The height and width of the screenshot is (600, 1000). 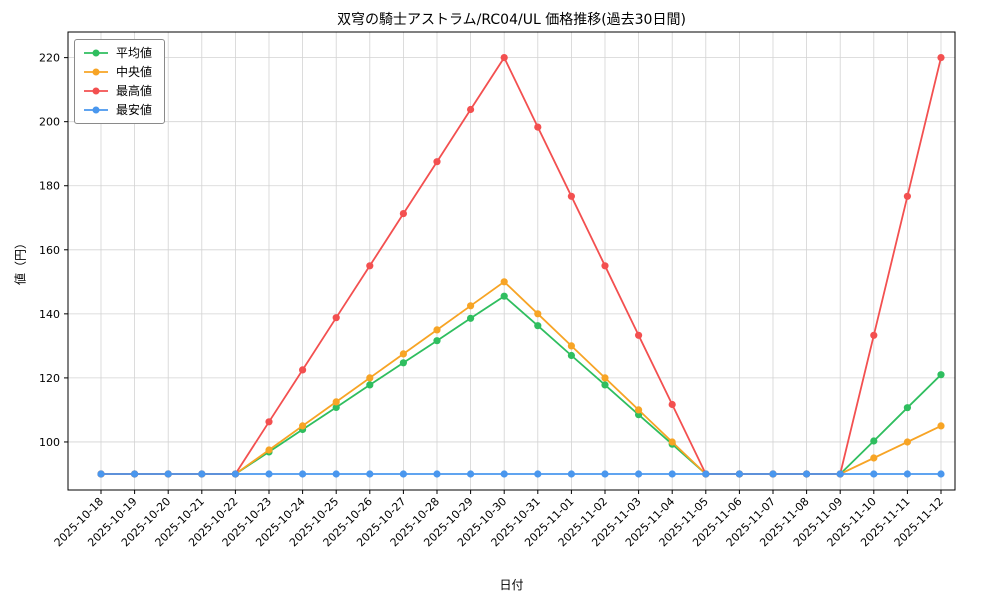 I want to click on legend-item: 最安値, so click(x=117, y=110).